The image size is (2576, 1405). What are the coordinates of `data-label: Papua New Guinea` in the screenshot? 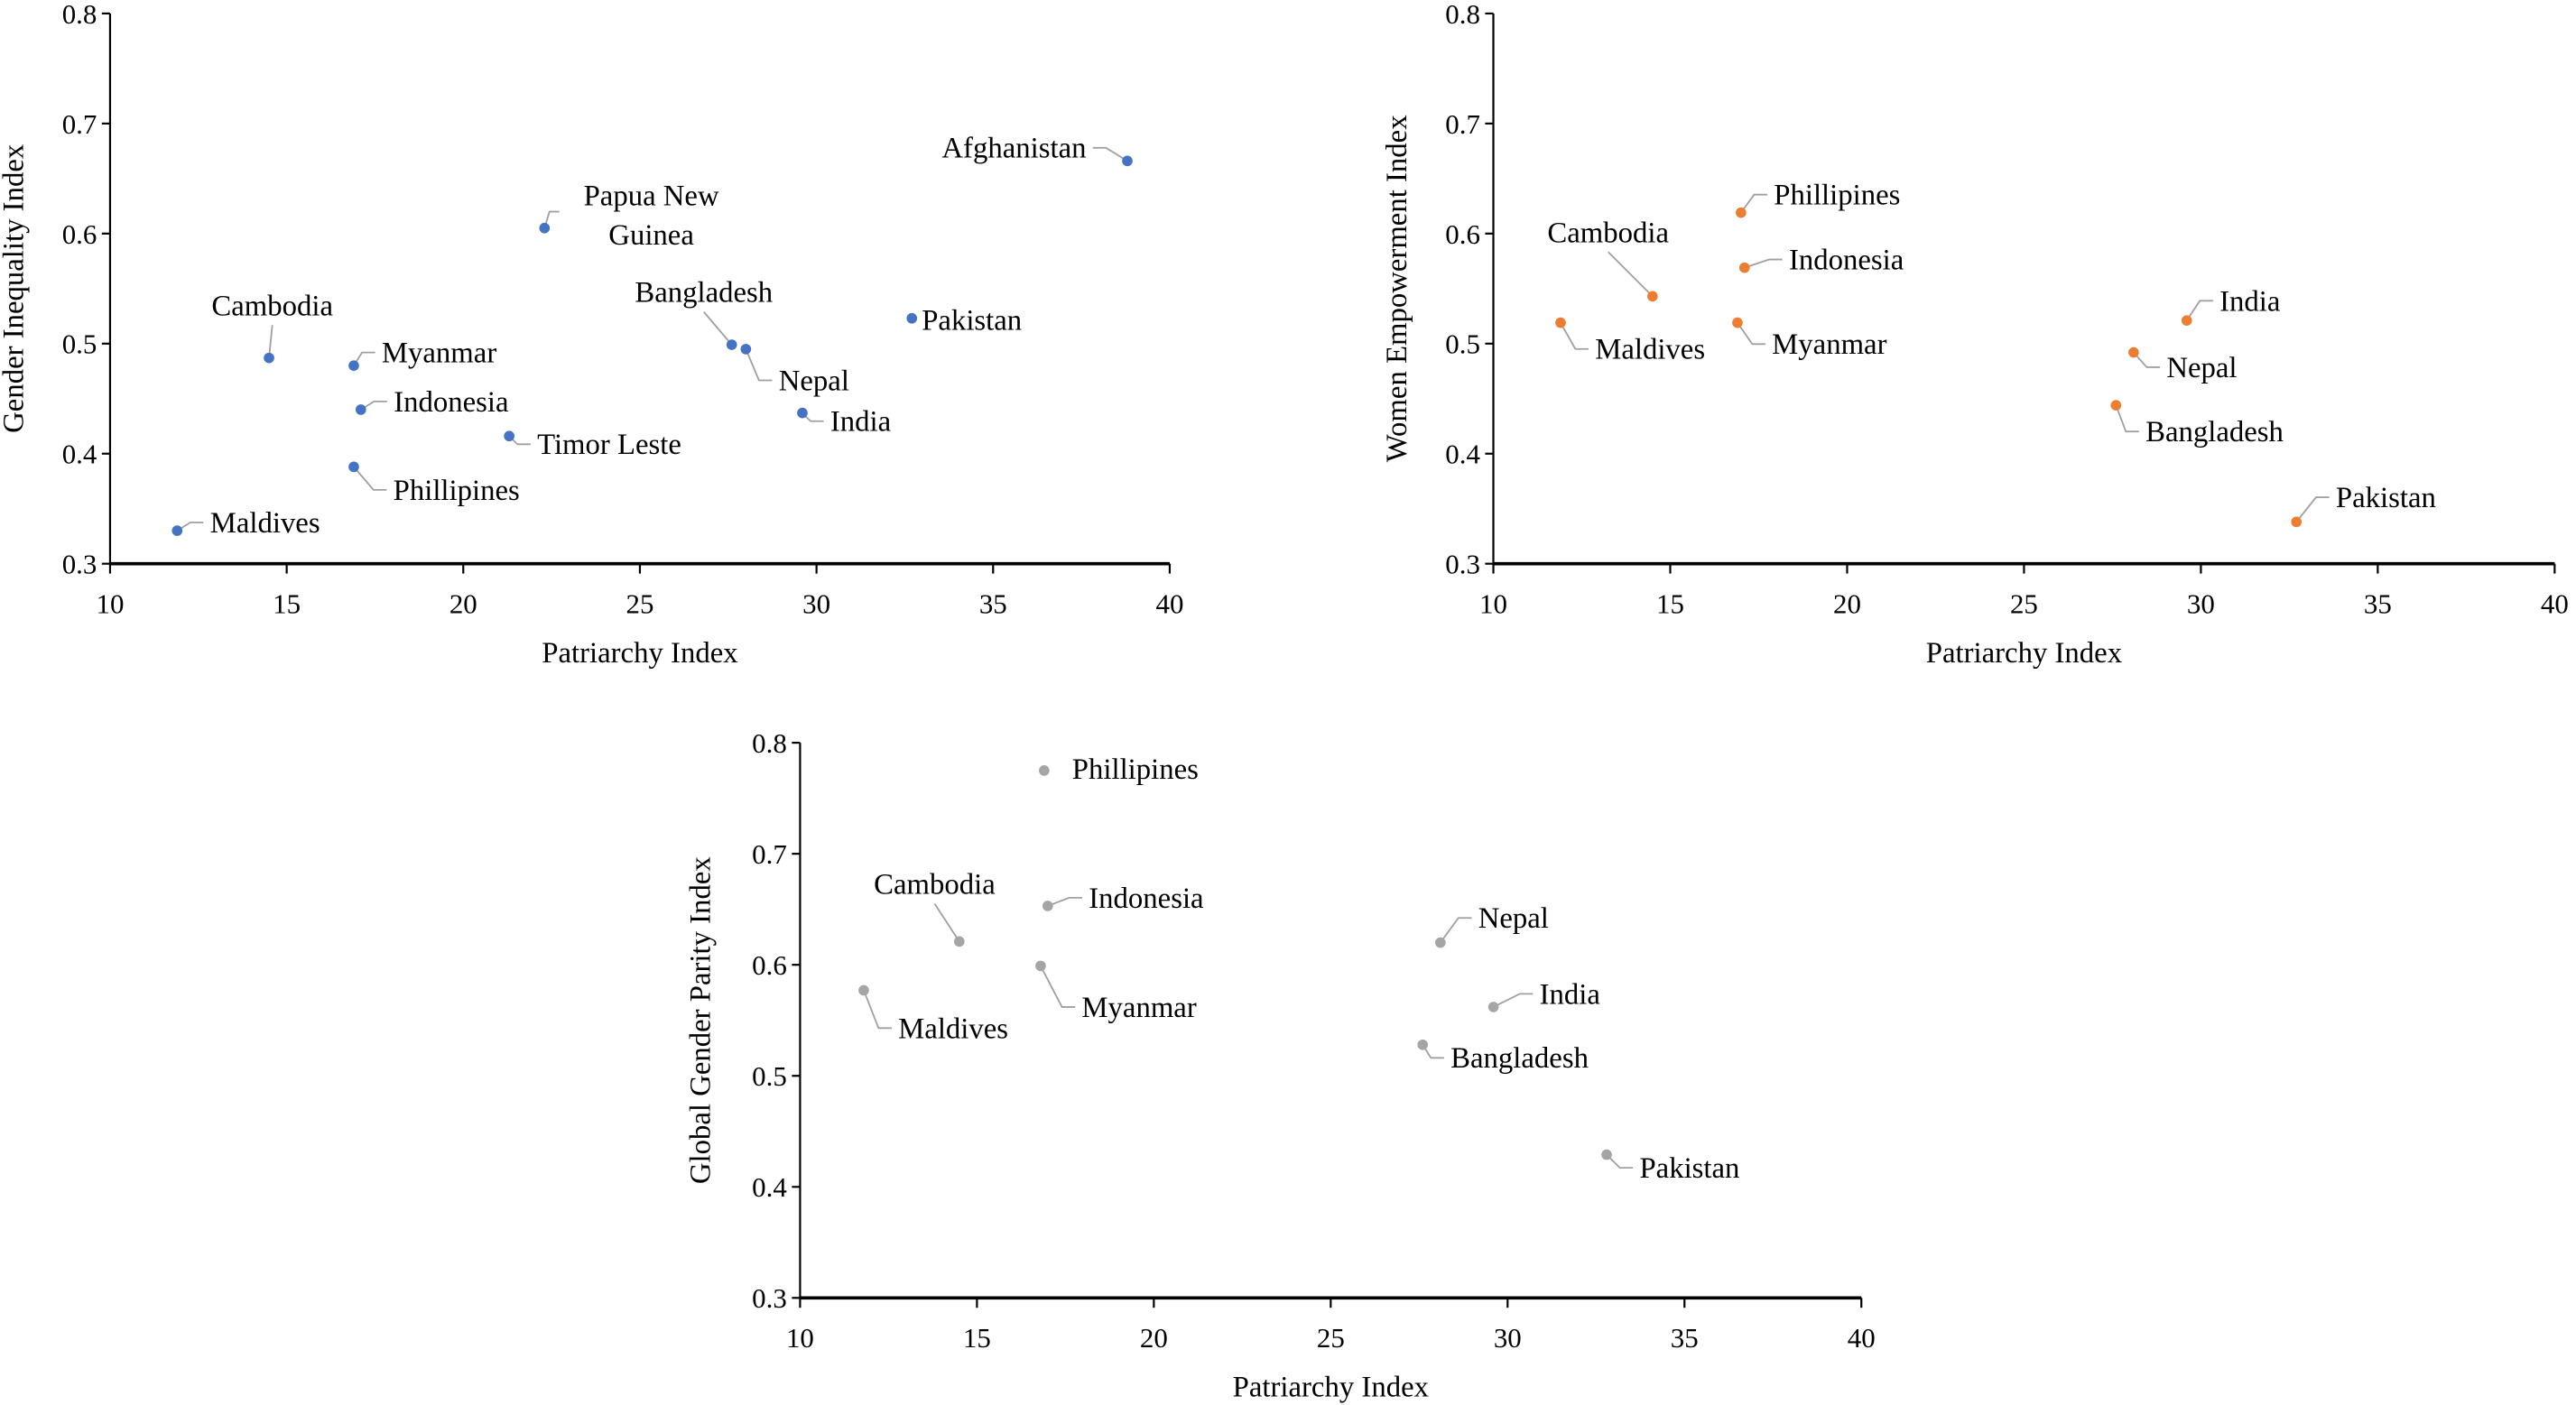 It's located at (651, 216).